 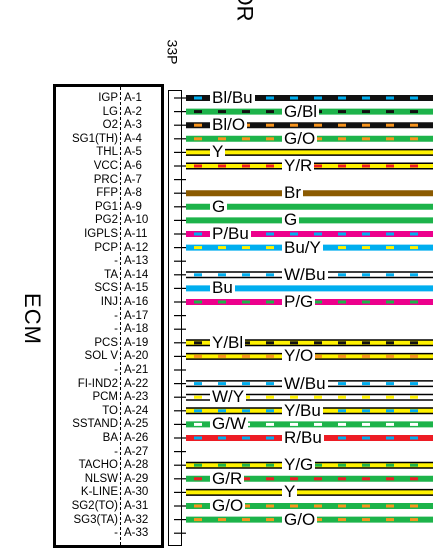 What do you see at coordinates (136, 220) in the screenshot?
I see `pin-number: A-10` at bounding box center [136, 220].